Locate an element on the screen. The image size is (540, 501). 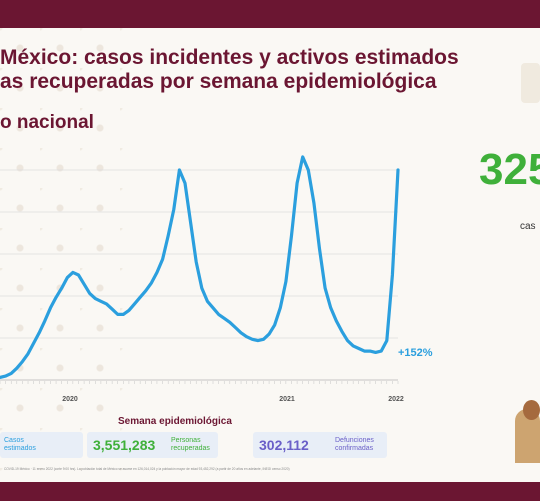
year-tick-label: 2020 is located at coordinates (70, 399).